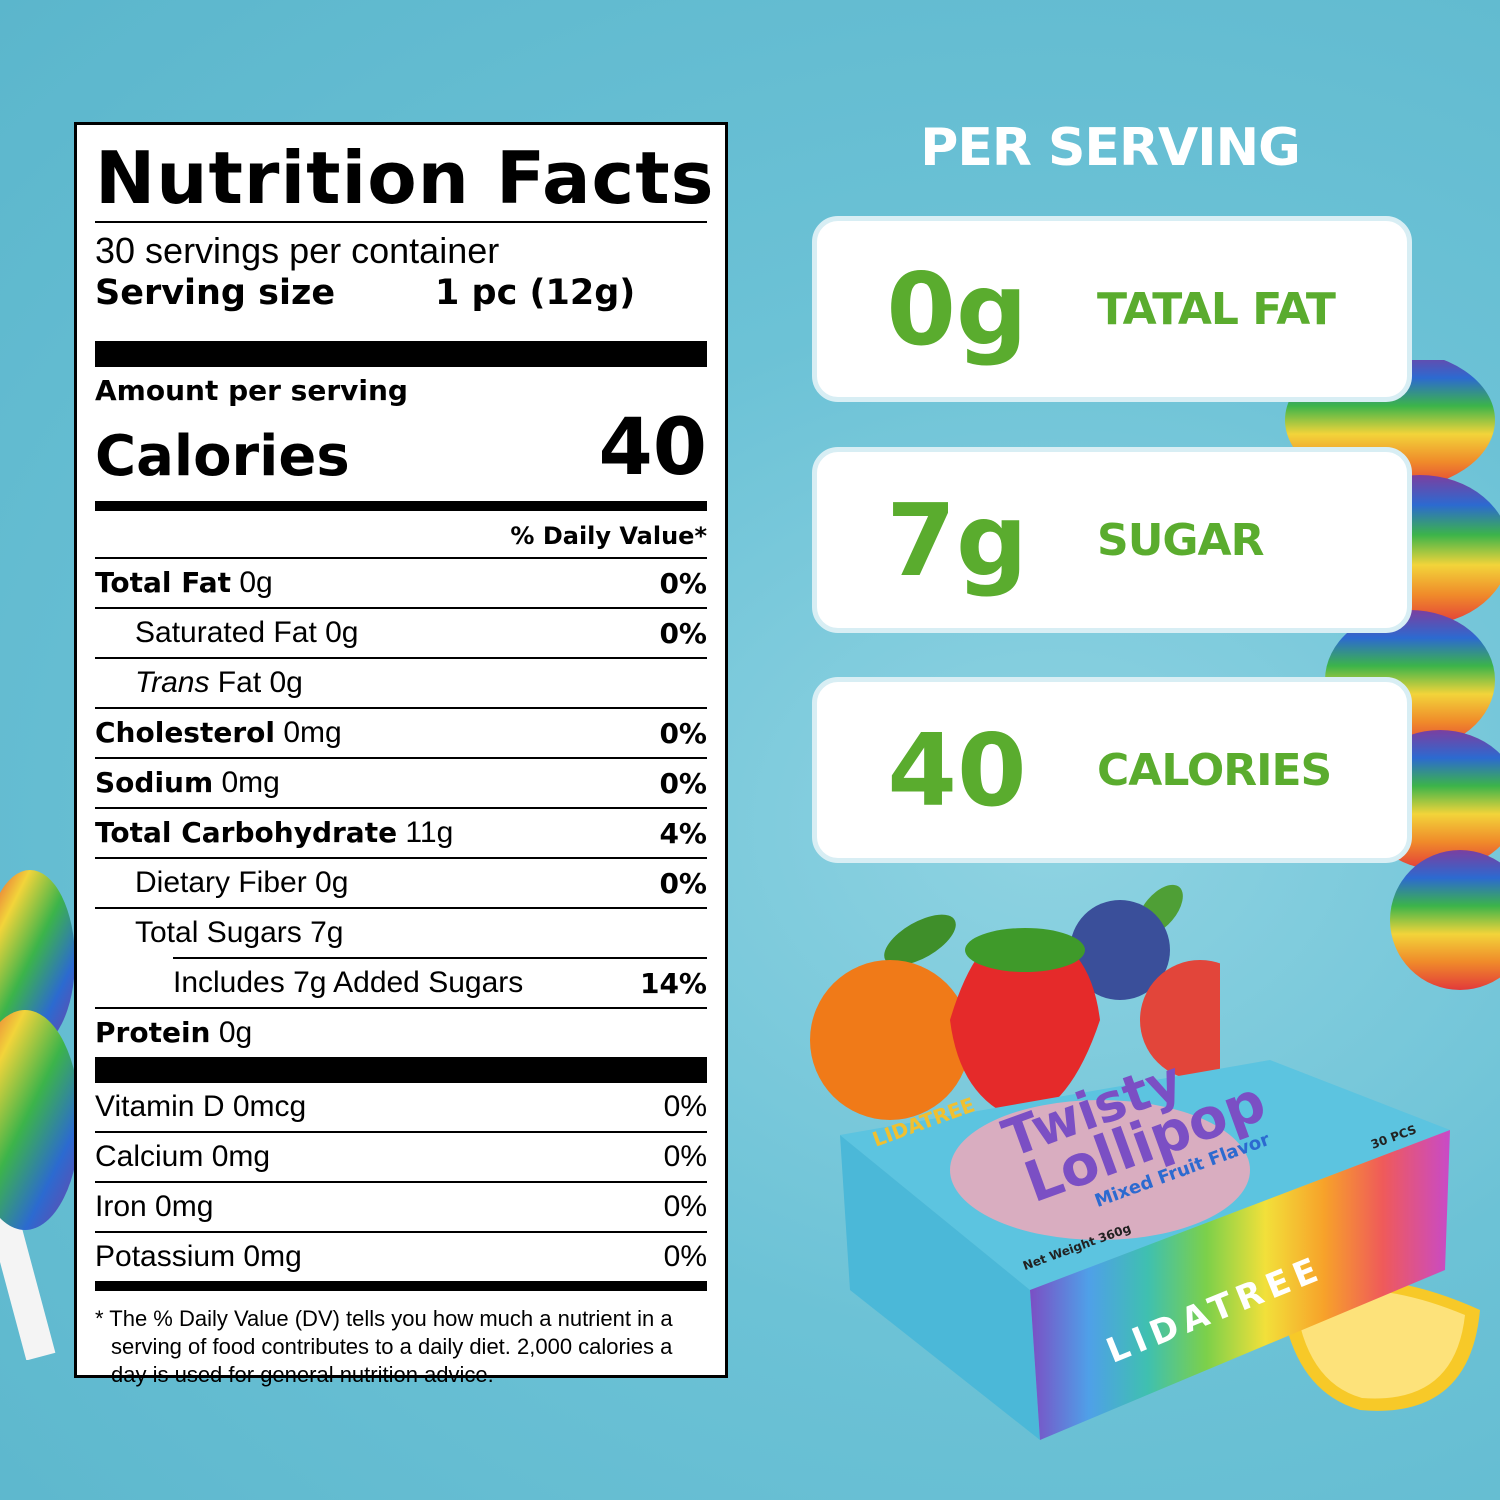 The width and height of the screenshot is (1500, 1500). Describe the element at coordinates (652, 448) in the screenshot. I see `calories-value: 40` at that location.